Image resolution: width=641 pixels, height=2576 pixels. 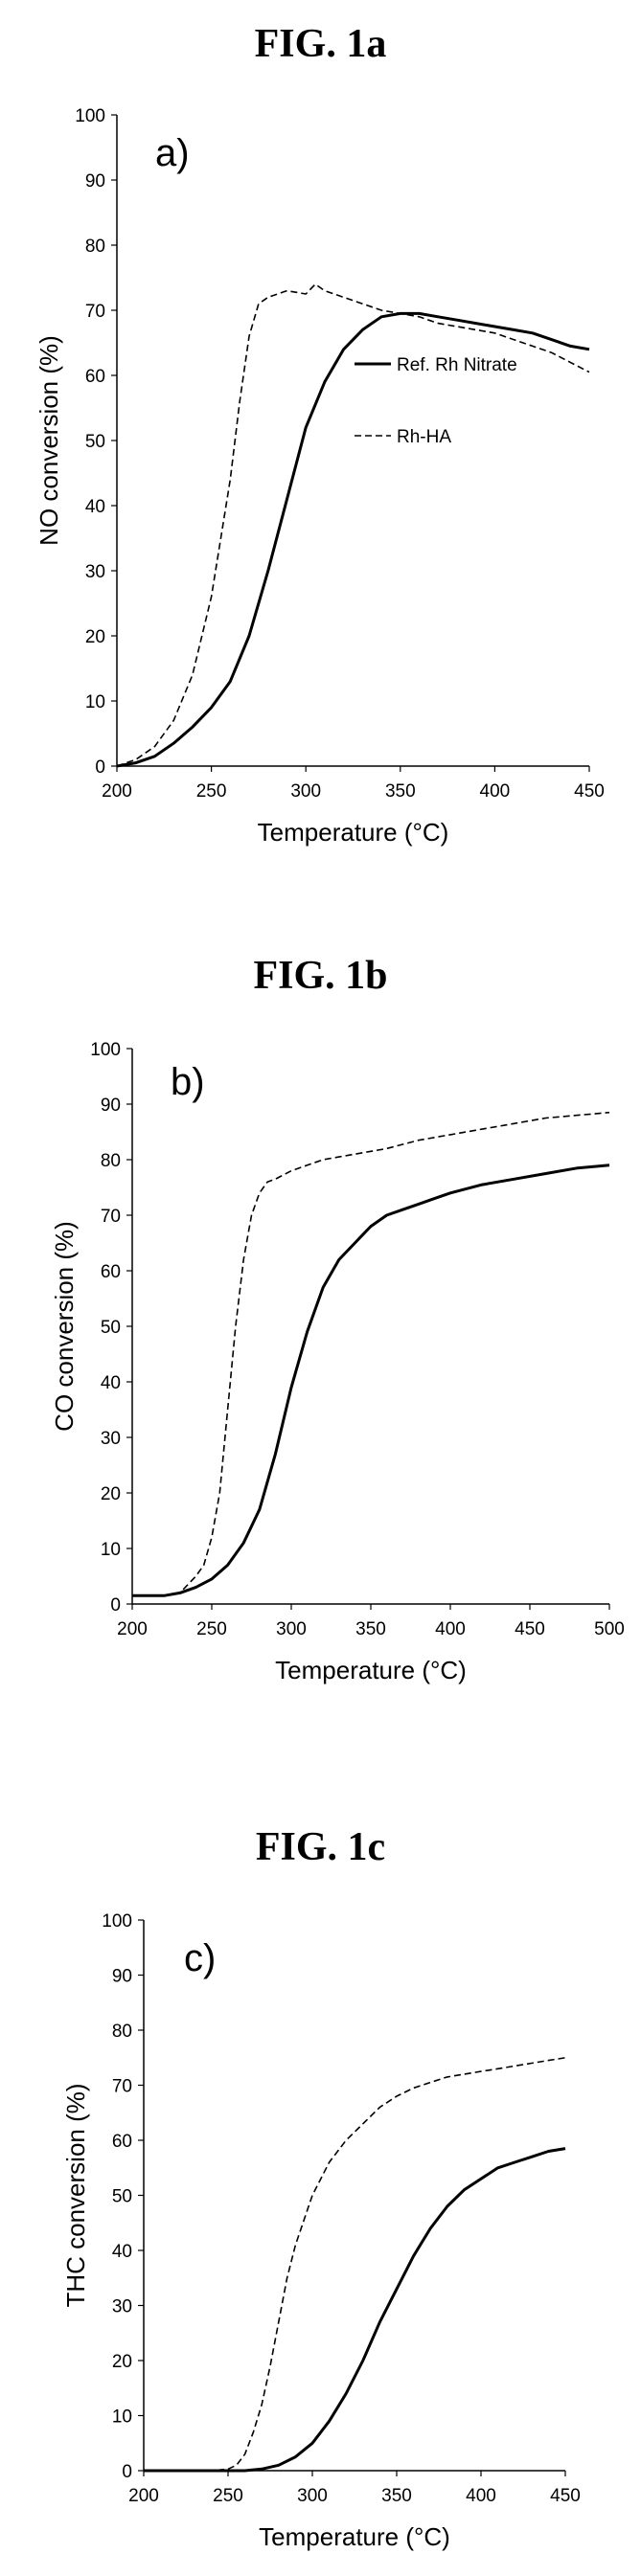 I want to click on x-tick-label: 500, so click(x=609, y=1629).